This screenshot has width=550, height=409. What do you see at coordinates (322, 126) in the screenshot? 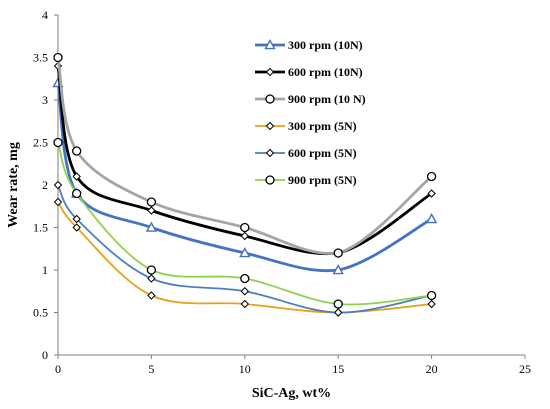
I see `legend-label: 300 rpm (5N)` at bounding box center [322, 126].